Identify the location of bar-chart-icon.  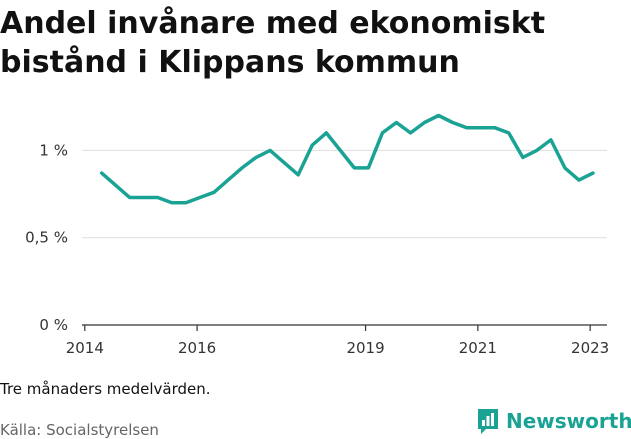
(488, 421).